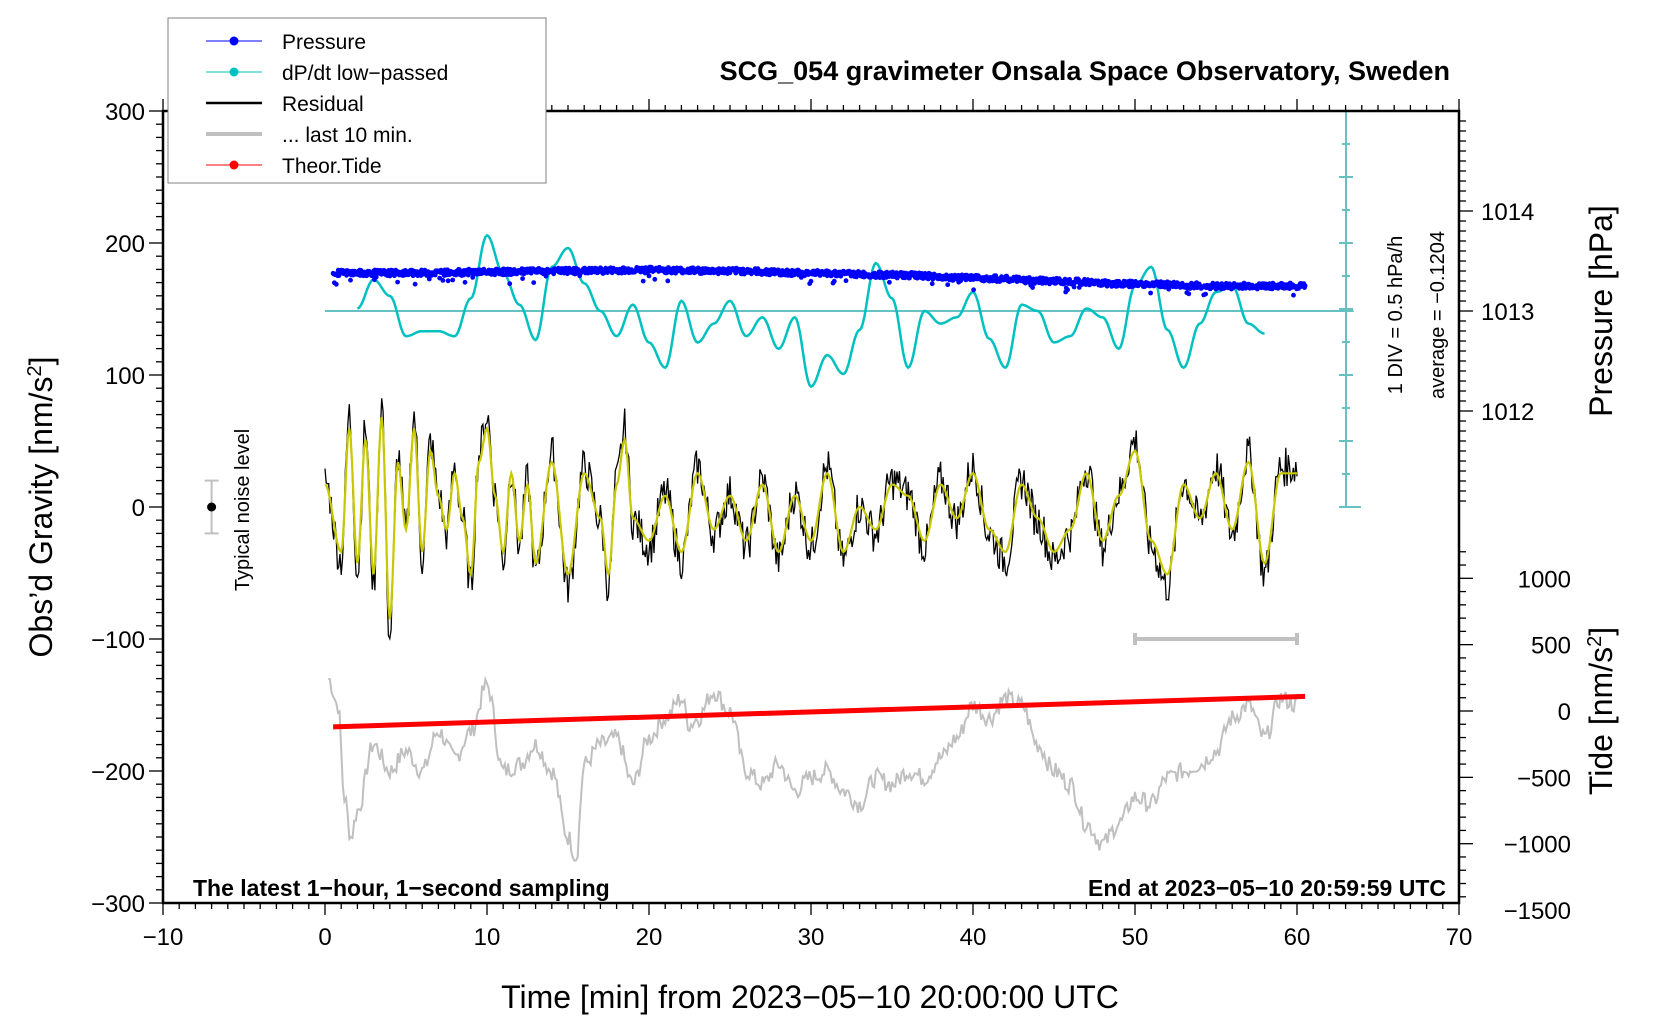  What do you see at coordinates (819, 281) in the screenshot?
I see `series-pressure-points` at bounding box center [819, 281].